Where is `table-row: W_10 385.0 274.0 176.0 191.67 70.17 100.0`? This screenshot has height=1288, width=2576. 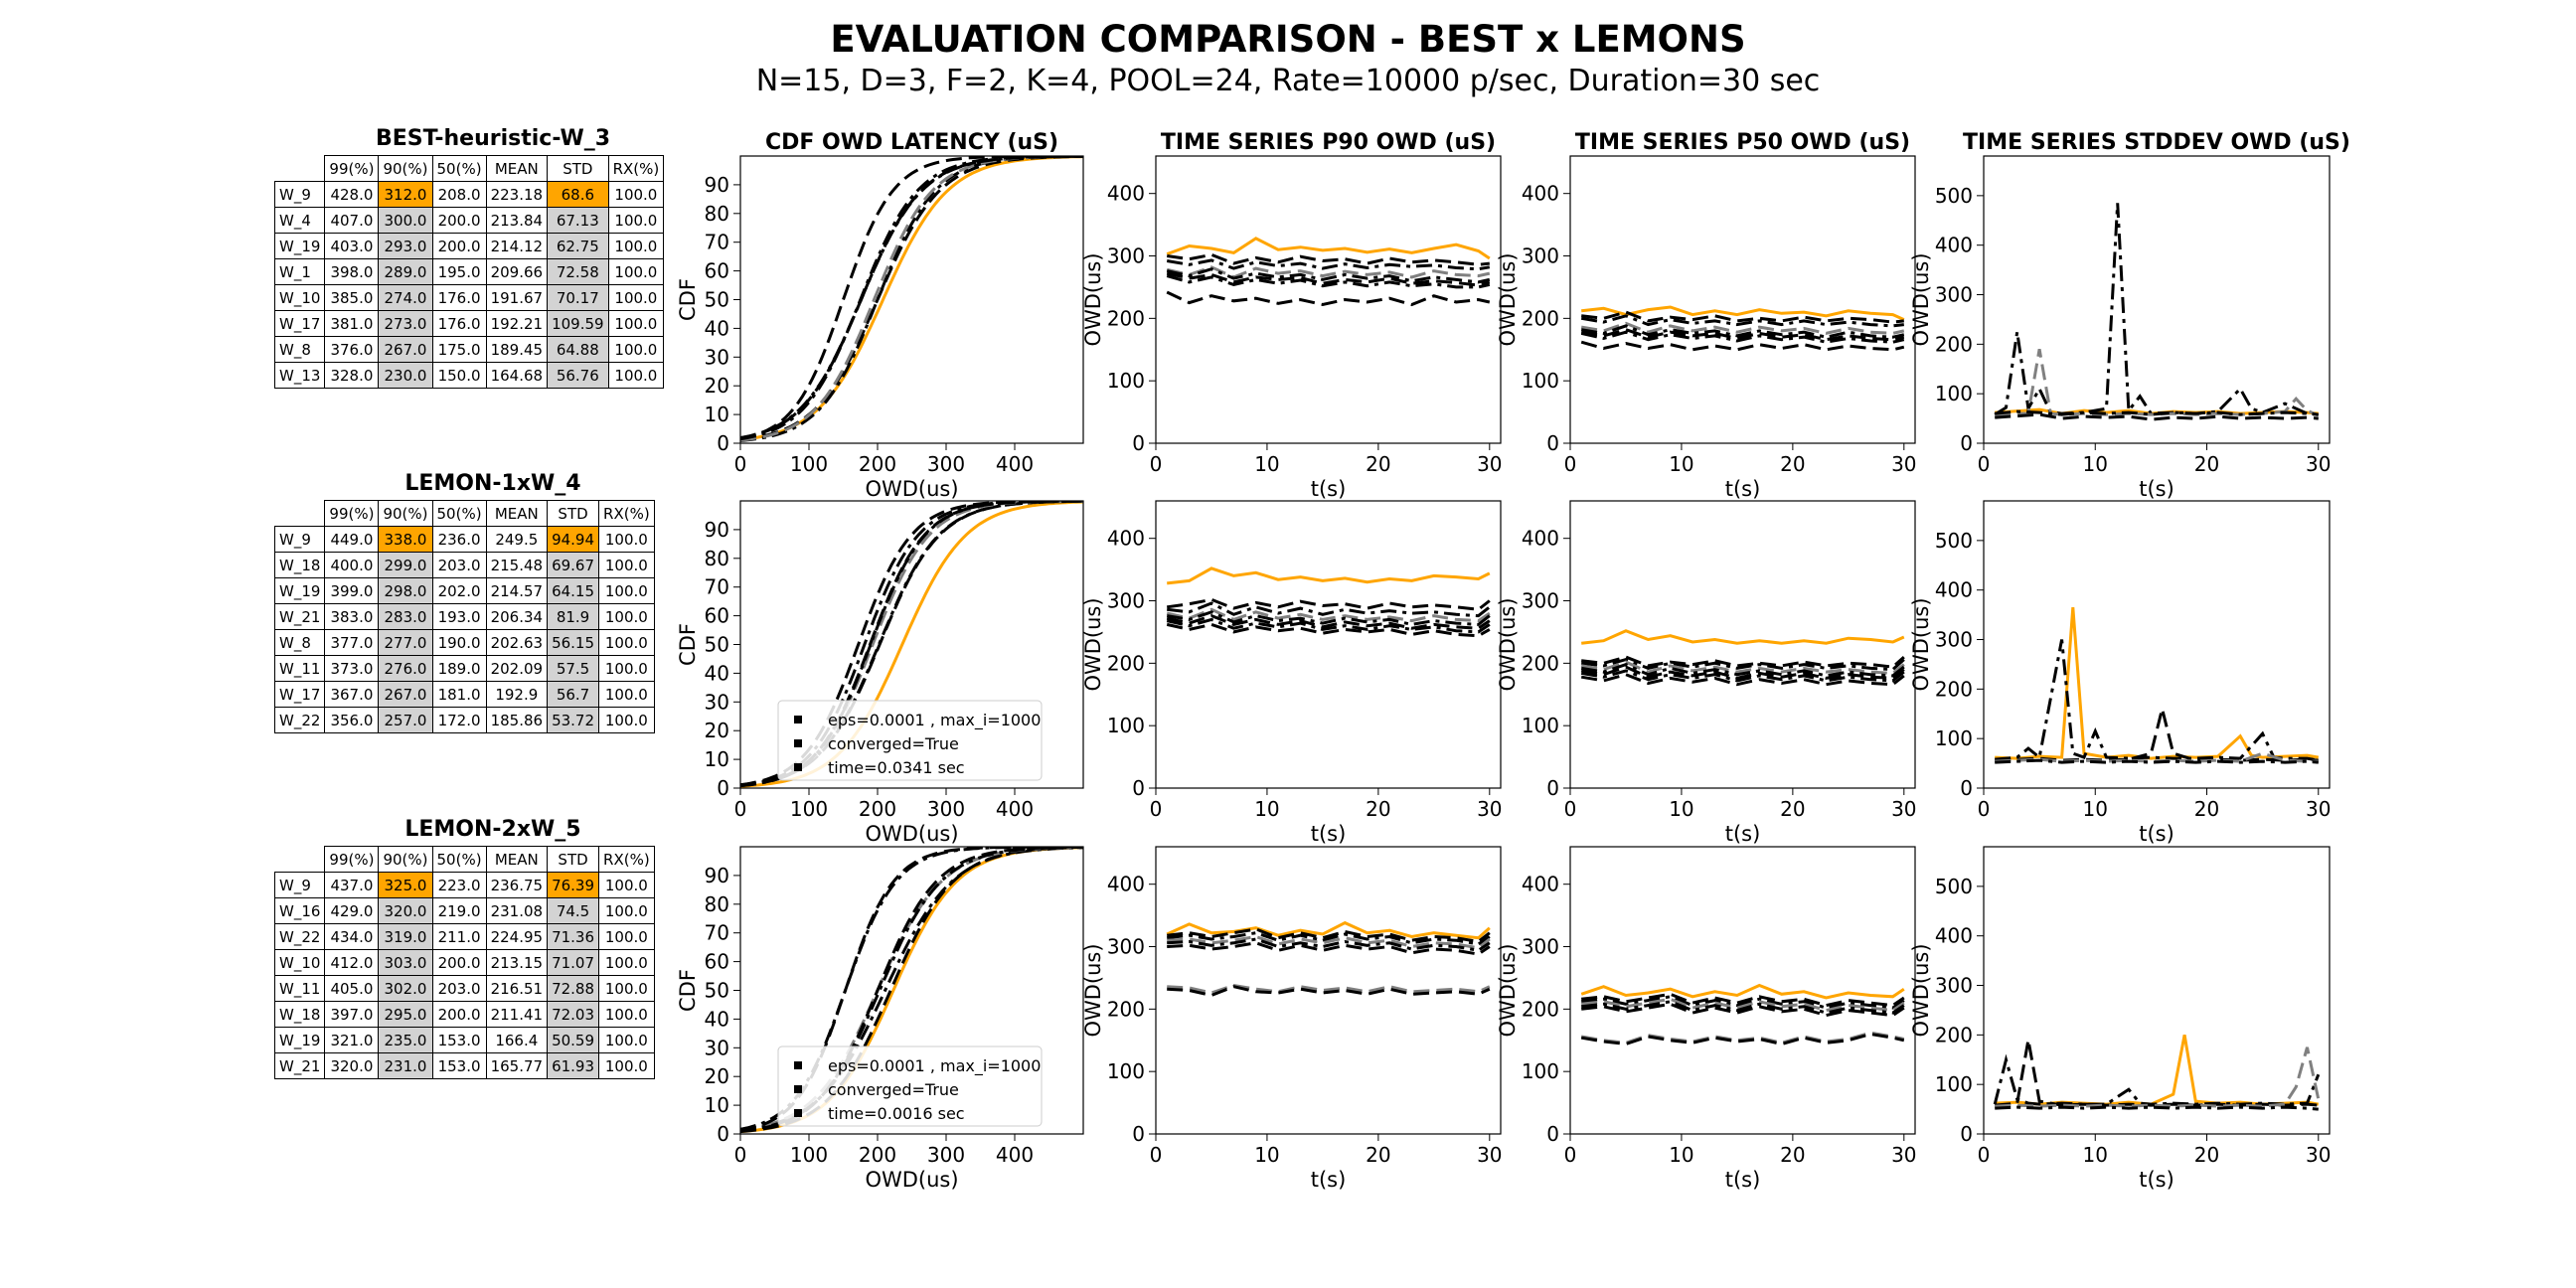
table-row: W_10 385.0 274.0 176.0 191.67 70.17 100.0 is located at coordinates (469, 297).